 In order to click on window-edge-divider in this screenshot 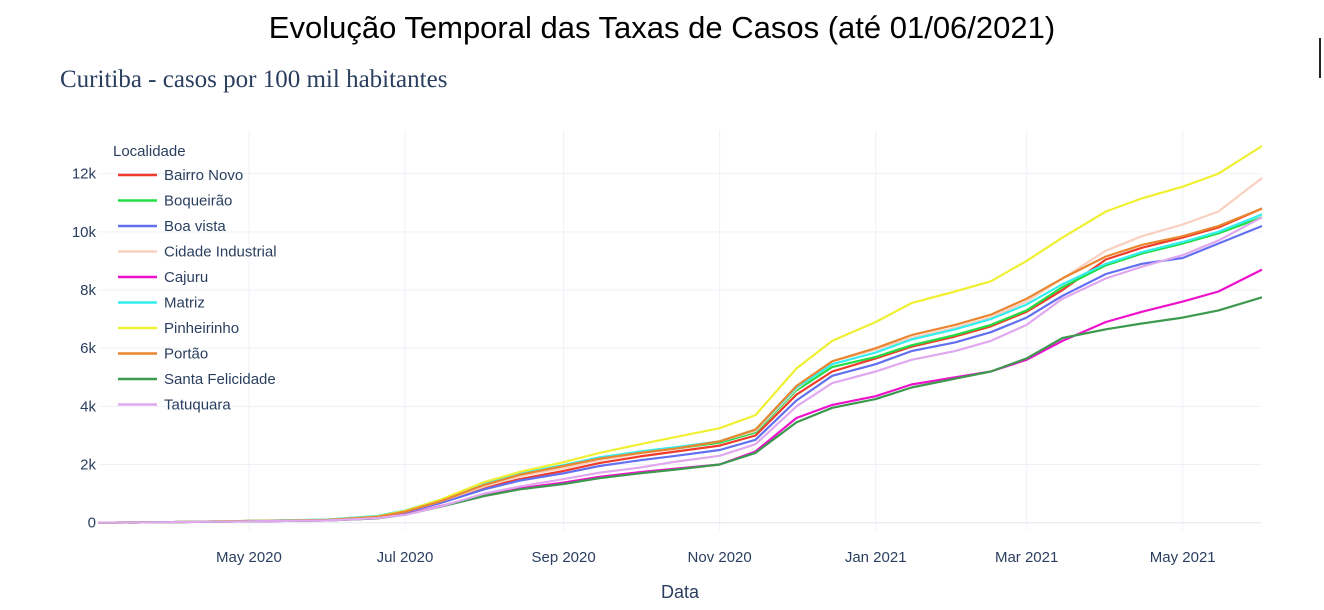, I will do `click(1320, 58)`.